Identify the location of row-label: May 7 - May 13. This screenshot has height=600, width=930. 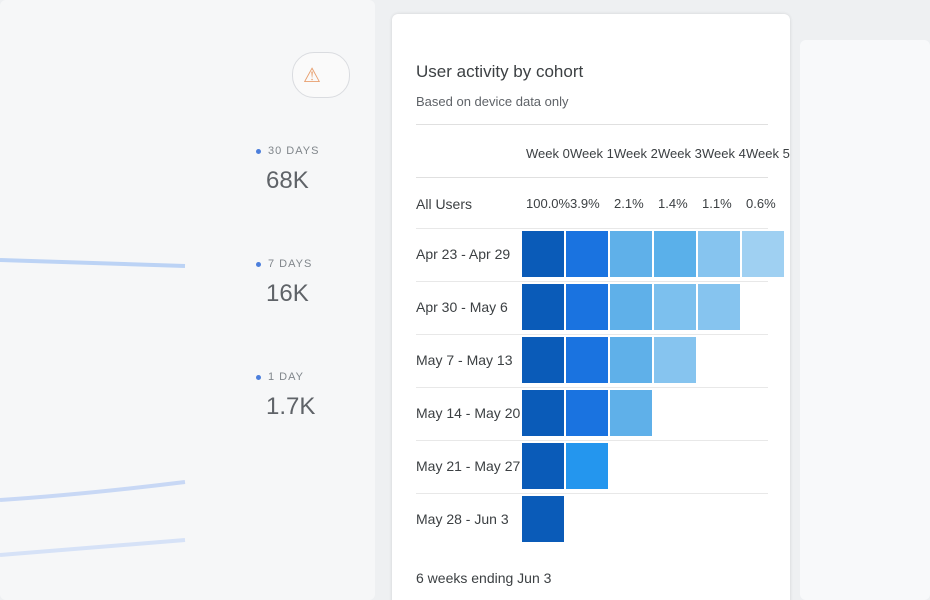
(464, 360).